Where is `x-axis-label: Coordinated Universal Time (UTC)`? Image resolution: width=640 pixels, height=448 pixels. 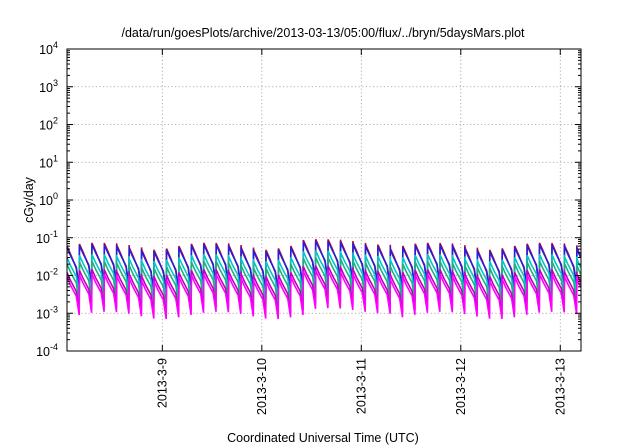
x-axis-label: Coordinated Universal Time (UTC) is located at coordinates (323, 438).